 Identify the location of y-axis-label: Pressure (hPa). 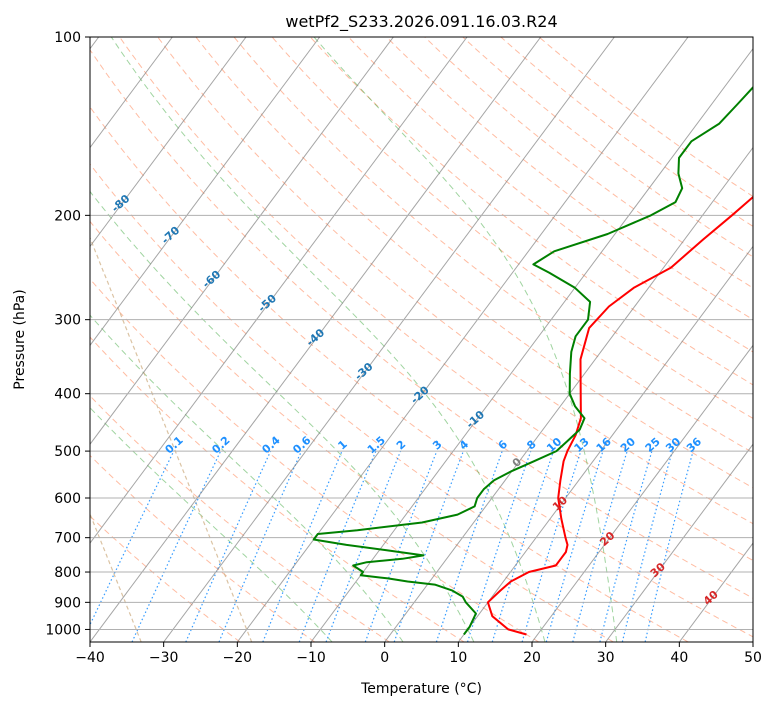
(20, 339).